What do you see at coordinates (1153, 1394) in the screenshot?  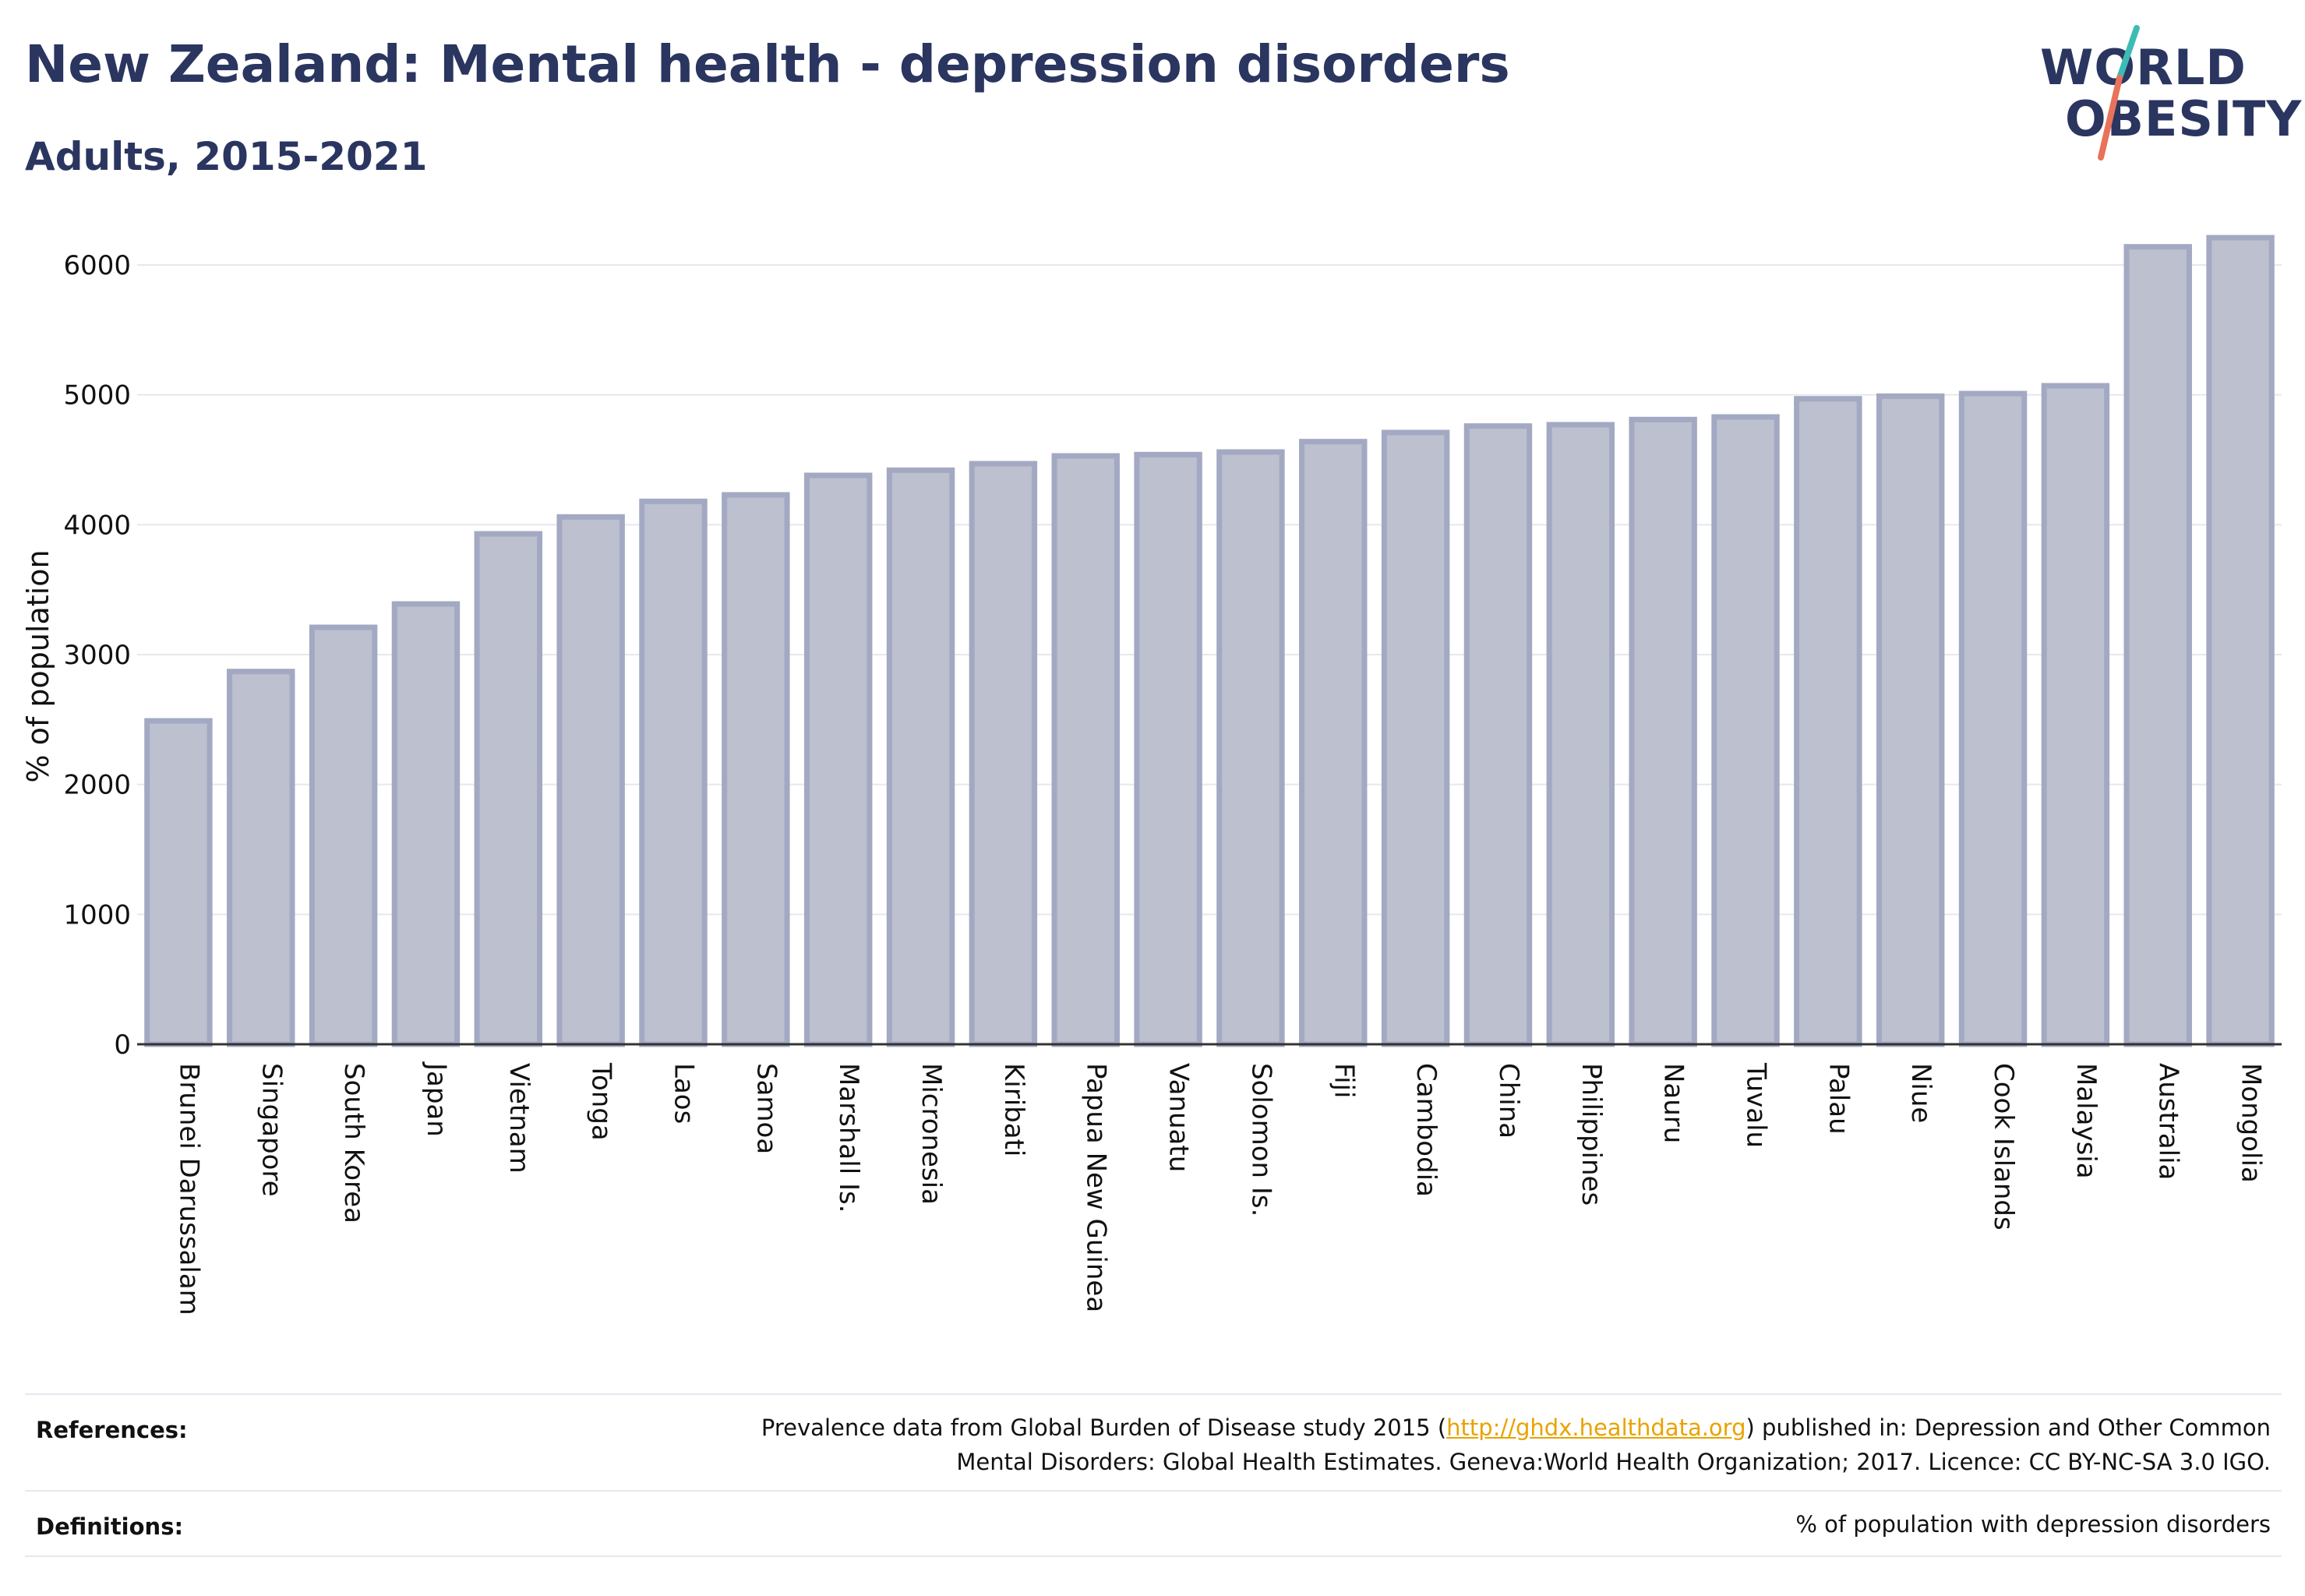 I see `footer-divider-top` at bounding box center [1153, 1394].